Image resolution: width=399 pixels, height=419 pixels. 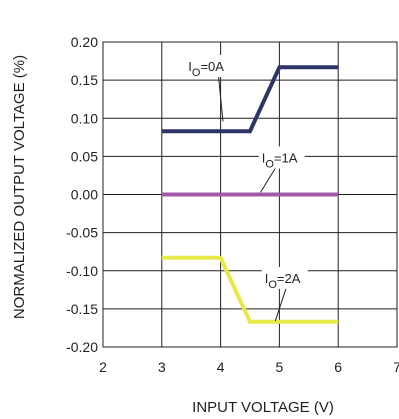 I want to click on x-axis-label: INPUT VOLTAGE (V), so click(x=263, y=407).